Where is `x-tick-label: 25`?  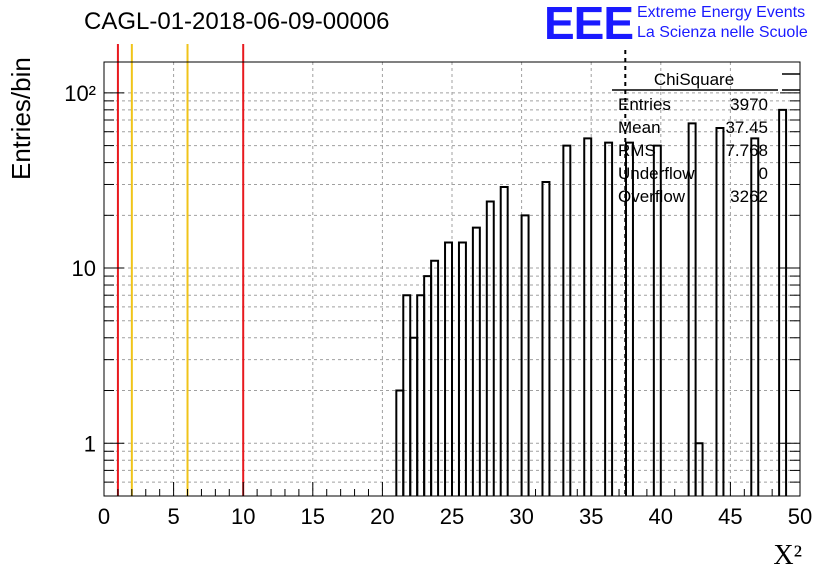
x-tick-label: 25 is located at coordinates (452, 516).